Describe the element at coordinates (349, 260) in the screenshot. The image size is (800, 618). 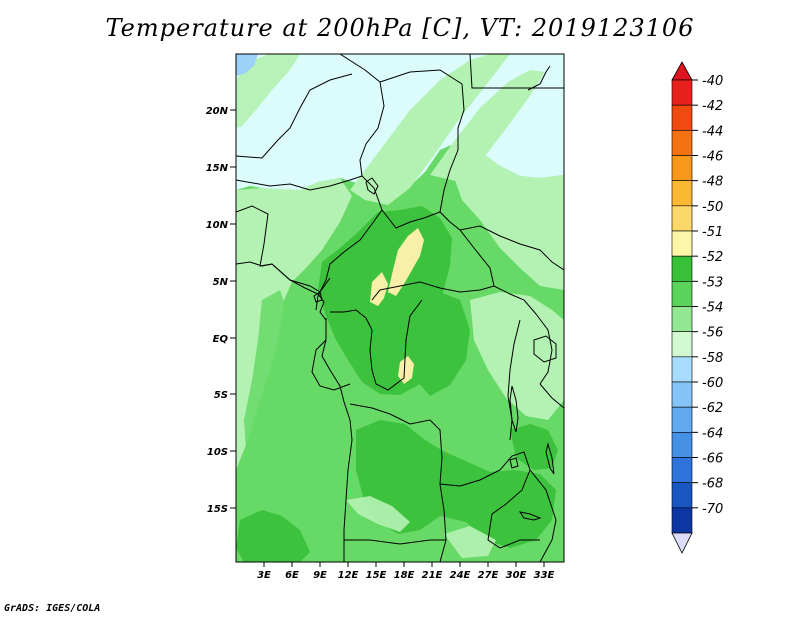
I see `border-nigeria-cameroon` at that location.